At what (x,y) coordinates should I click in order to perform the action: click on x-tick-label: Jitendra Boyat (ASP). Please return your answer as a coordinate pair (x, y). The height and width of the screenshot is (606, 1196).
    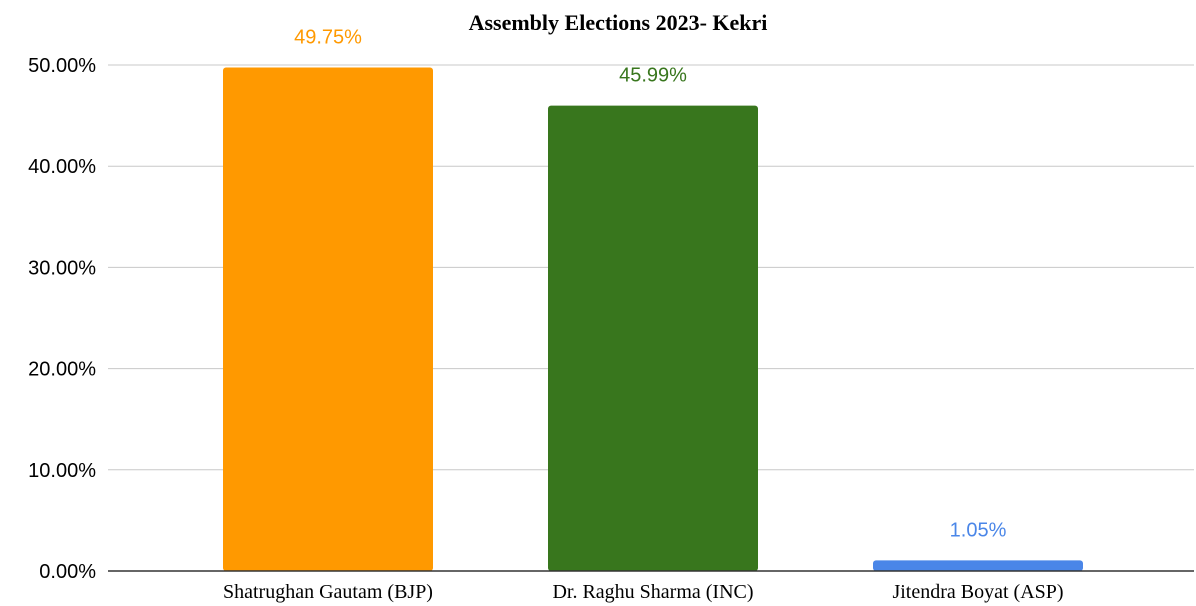
    Looking at the image, I should click on (977, 592).